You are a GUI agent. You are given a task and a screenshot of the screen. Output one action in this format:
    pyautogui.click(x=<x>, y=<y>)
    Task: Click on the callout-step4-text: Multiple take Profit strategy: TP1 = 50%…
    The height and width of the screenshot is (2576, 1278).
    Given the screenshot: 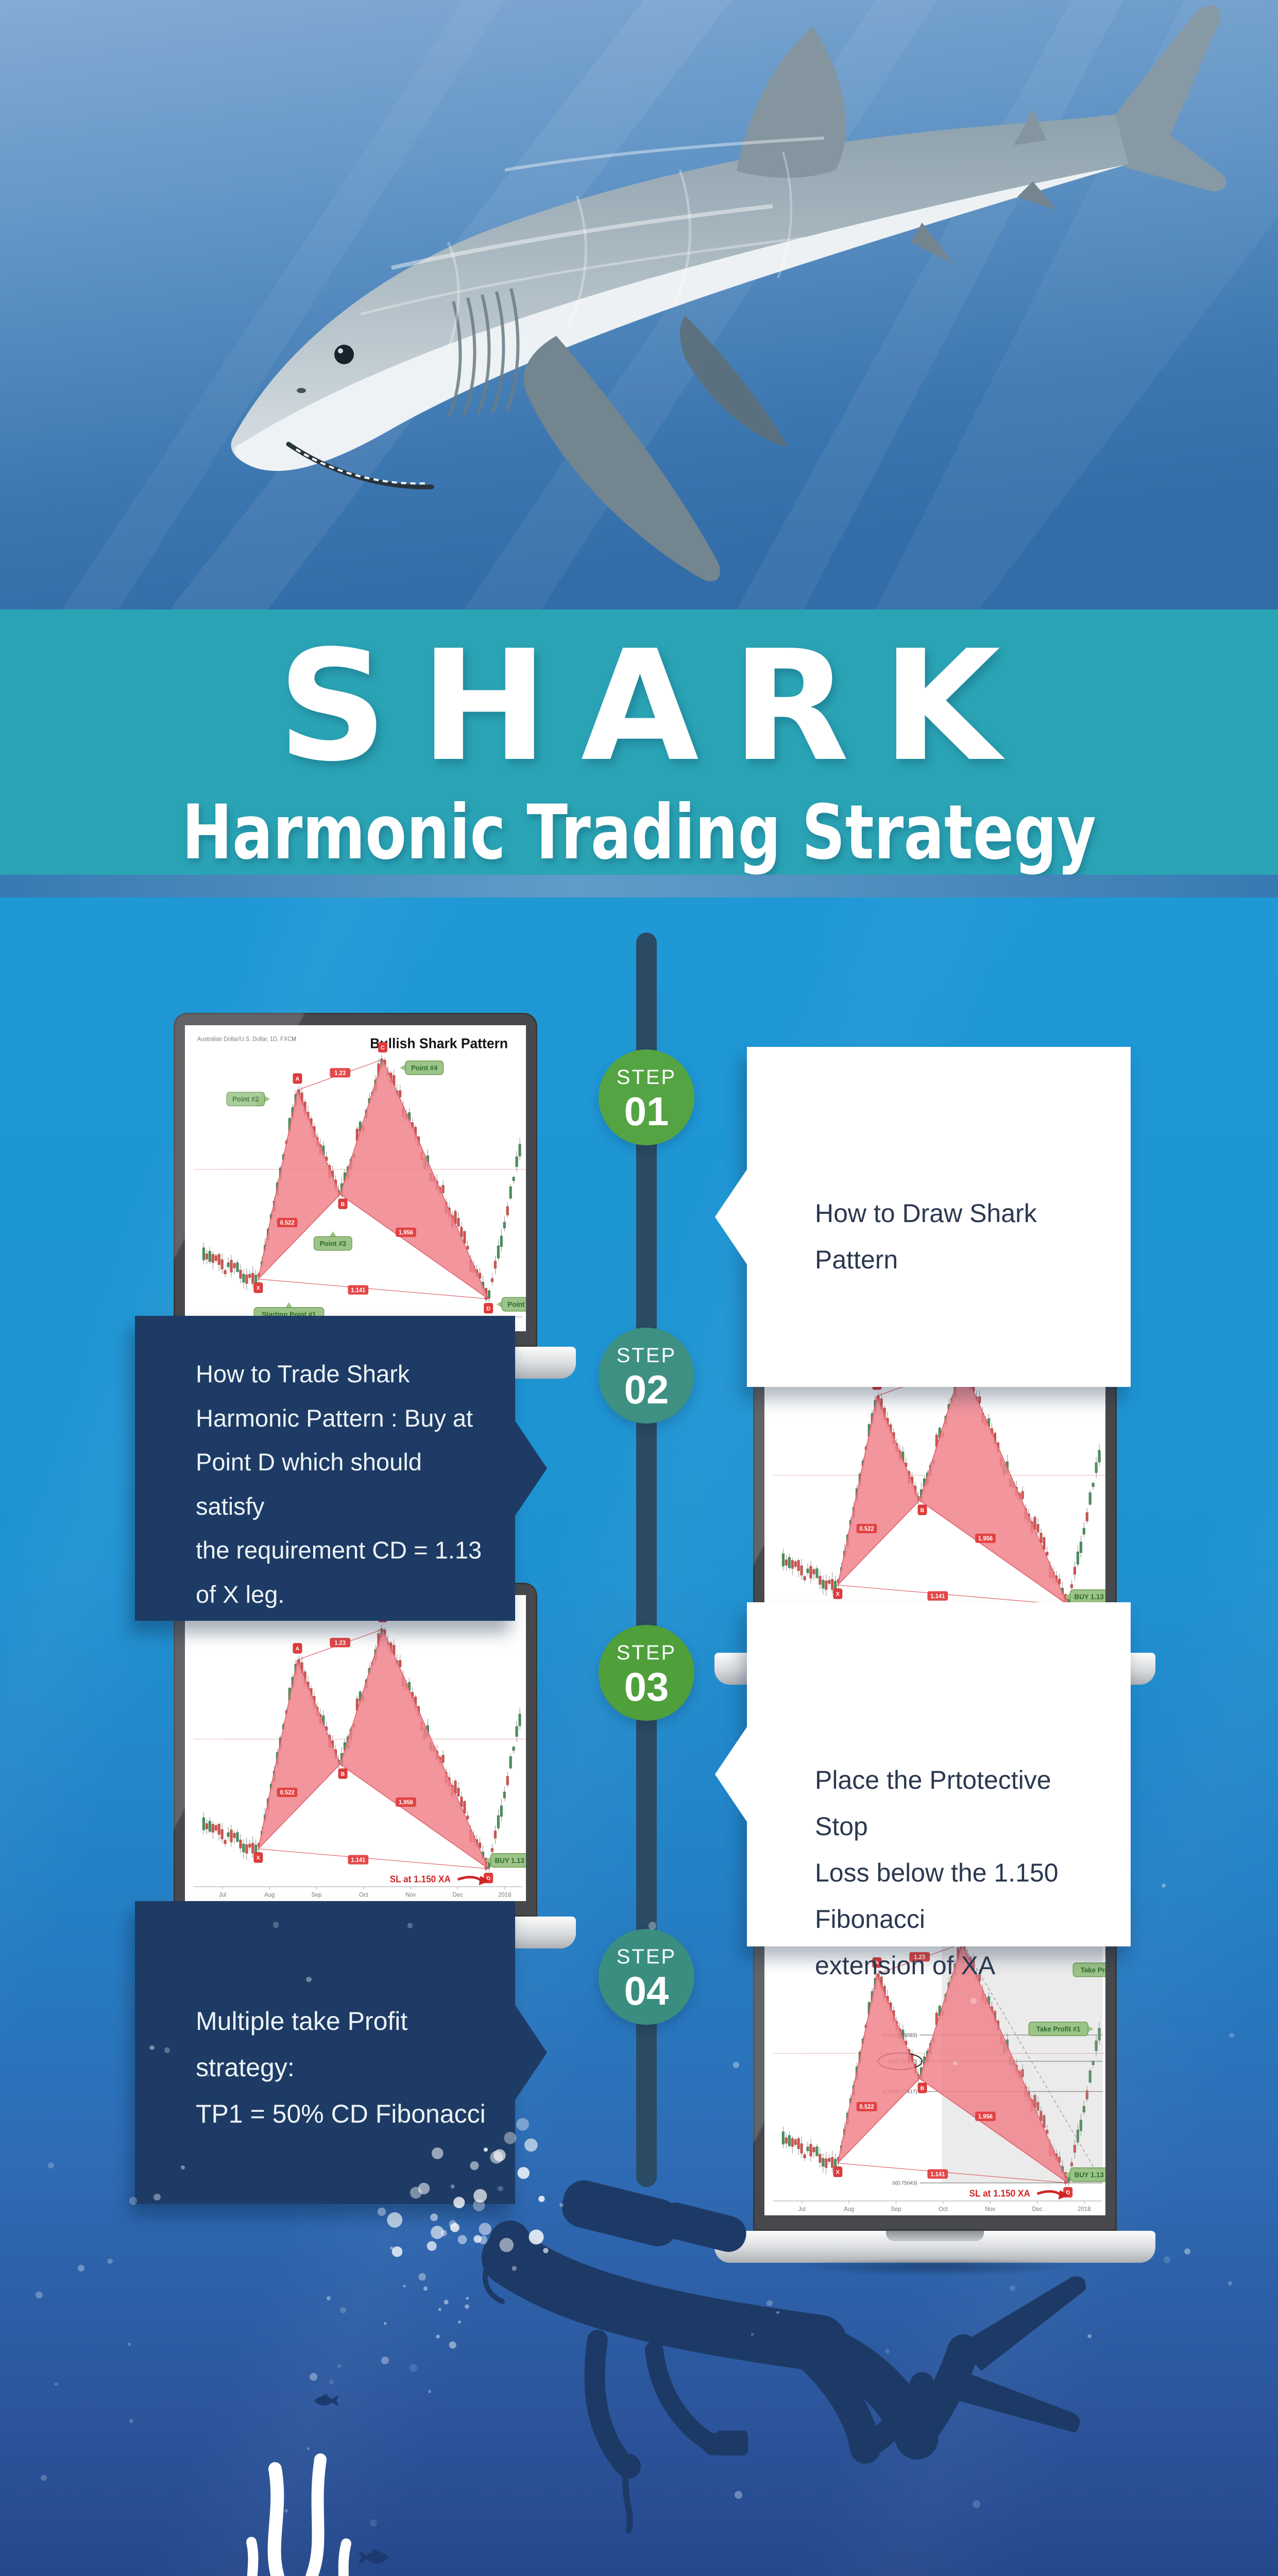 What is the action you would take?
    pyautogui.click(x=341, y=2067)
    